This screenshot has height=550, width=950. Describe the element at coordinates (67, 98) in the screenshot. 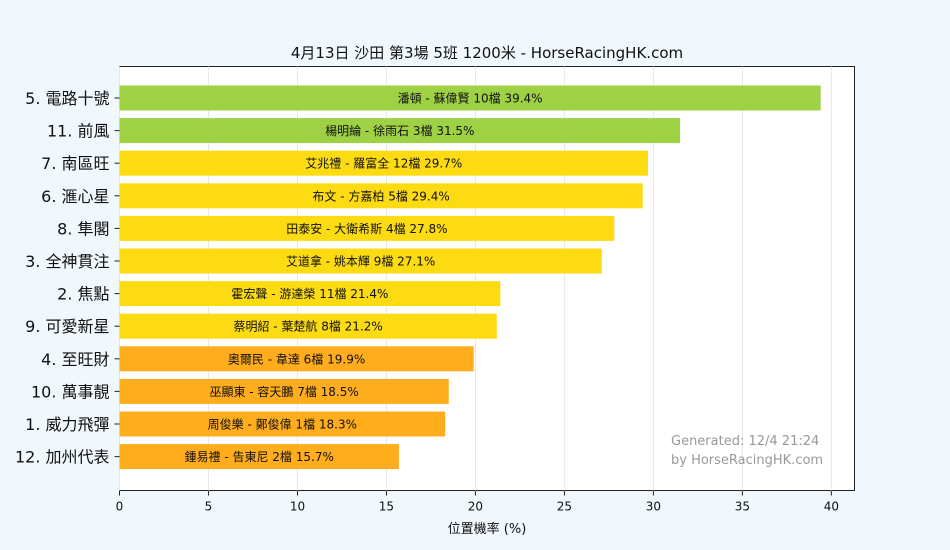

I see `category-label: 5. 電路十號` at that location.